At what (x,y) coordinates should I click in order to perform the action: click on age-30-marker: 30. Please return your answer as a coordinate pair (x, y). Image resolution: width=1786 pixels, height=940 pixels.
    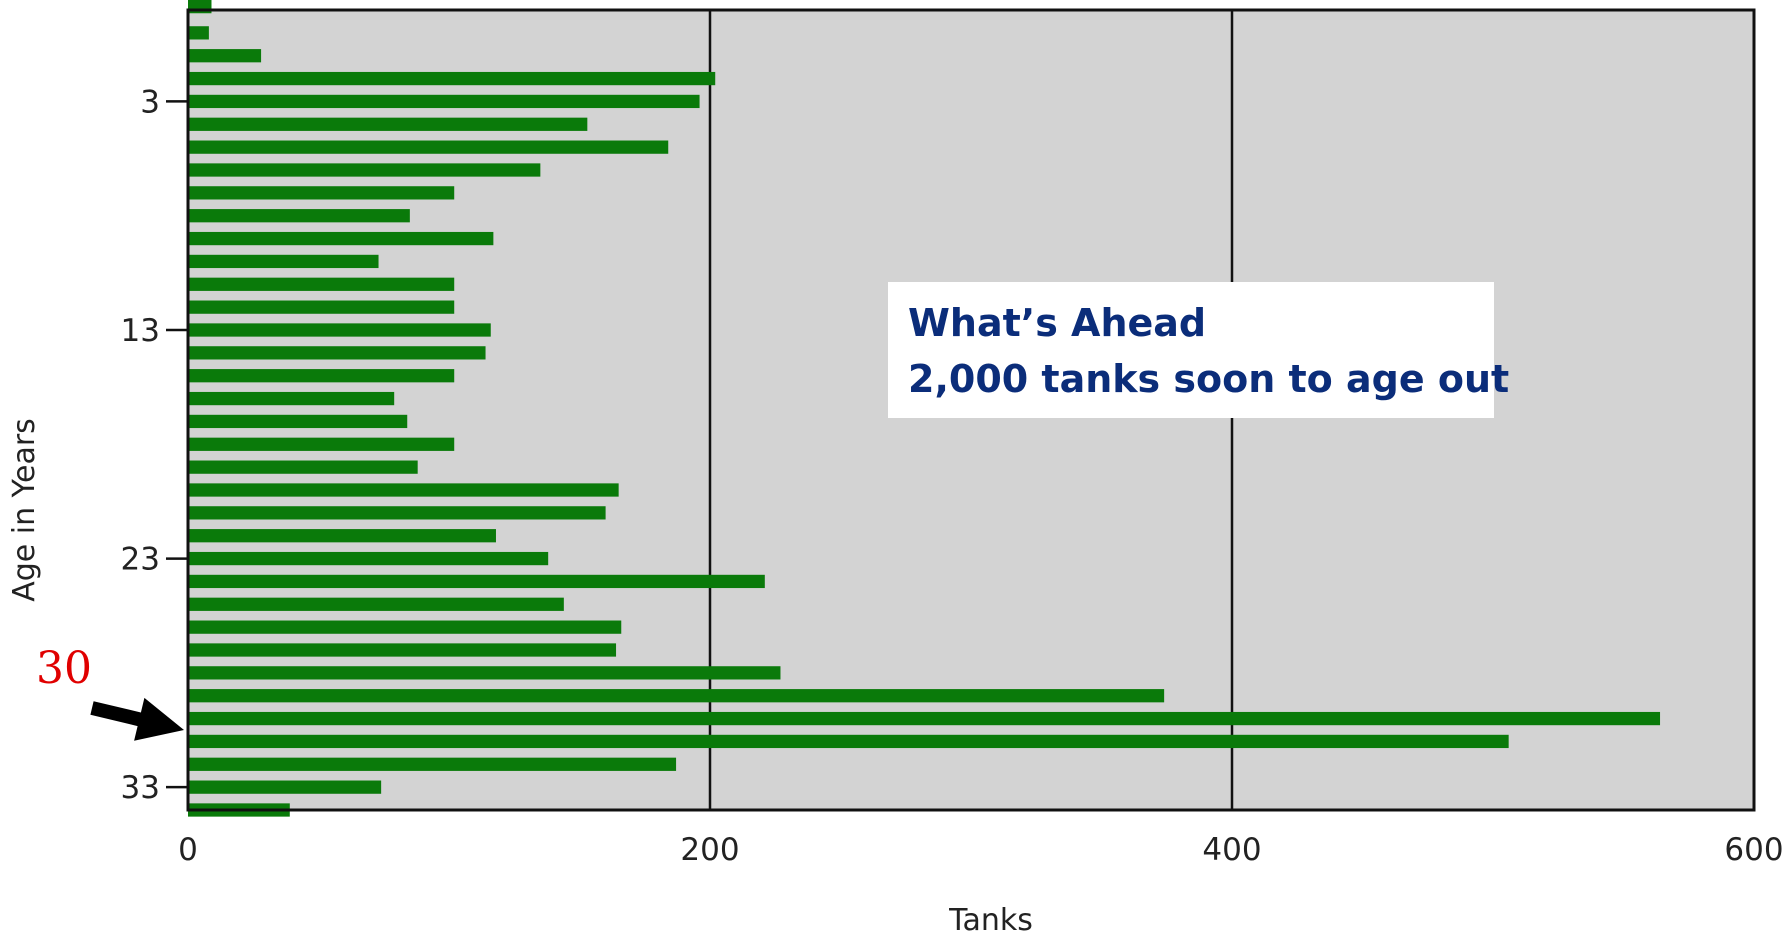
    Looking at the image, I should click on (110, 692).